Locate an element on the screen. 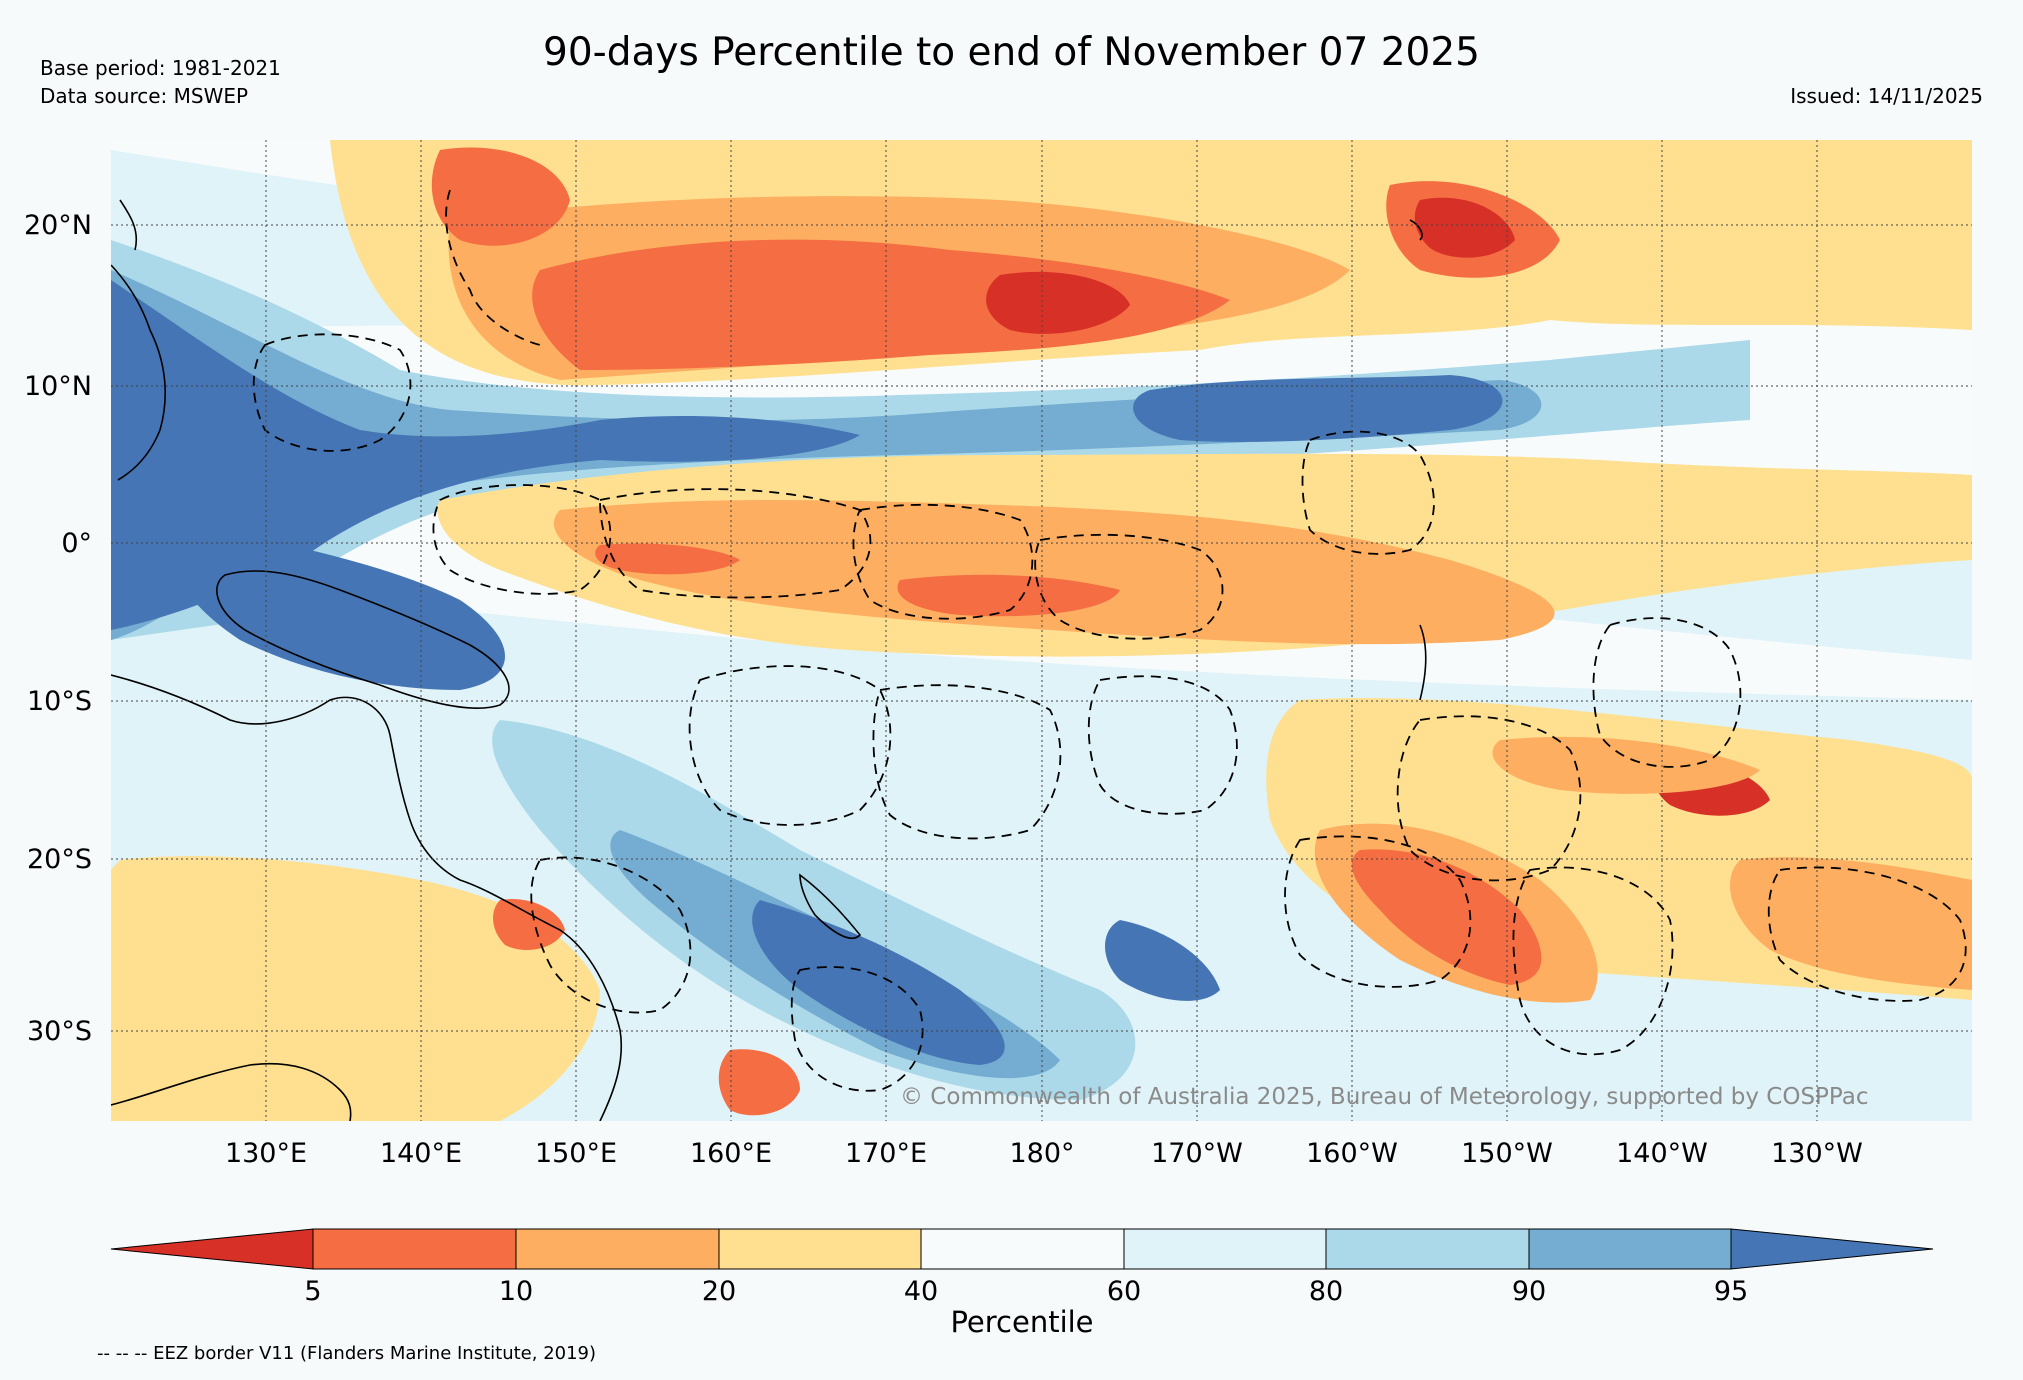 The height and width of the screenshot is (1380, 2023). colorbar-tick: 5 is located at coordinates (312, 1291).